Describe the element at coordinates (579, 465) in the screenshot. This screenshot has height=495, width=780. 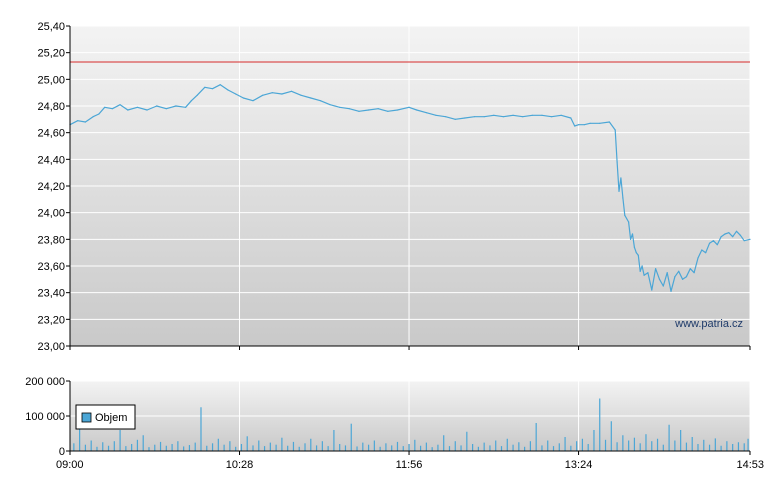
I see `x-tick-label: 13:24` at that location.